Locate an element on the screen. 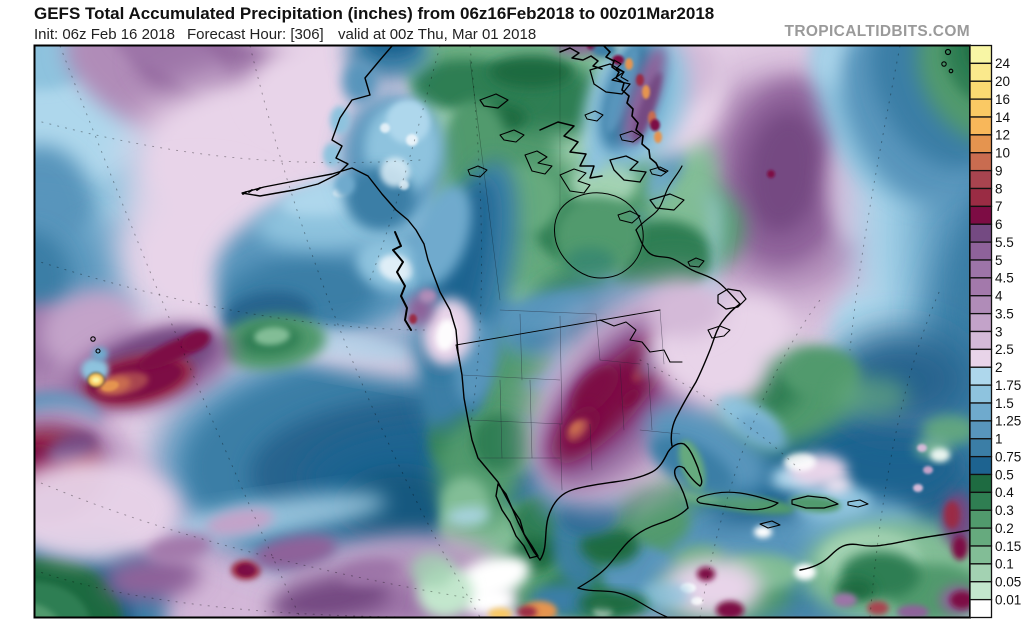 This screenshot has width=1024, height=638. svg-text: 24 is located at coordinates (1003, 63).